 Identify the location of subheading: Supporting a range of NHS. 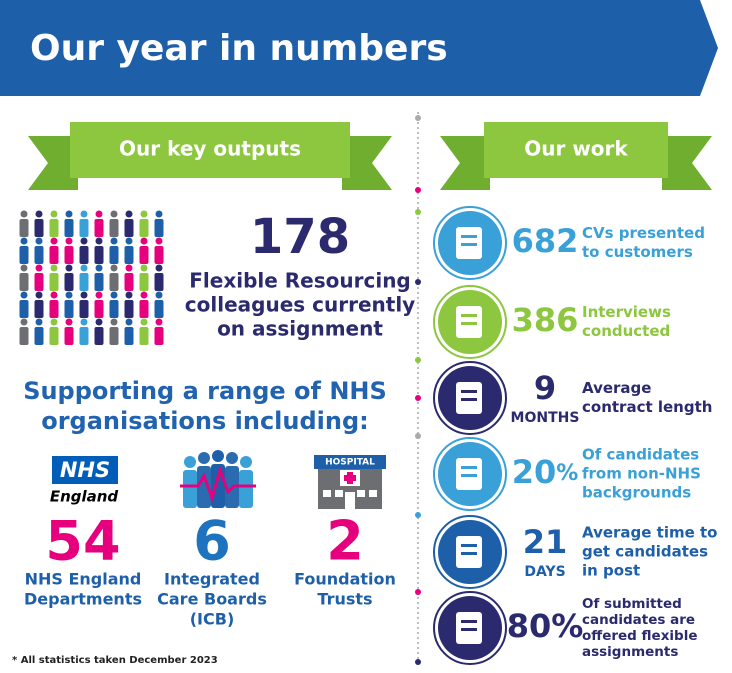
(205, 391).